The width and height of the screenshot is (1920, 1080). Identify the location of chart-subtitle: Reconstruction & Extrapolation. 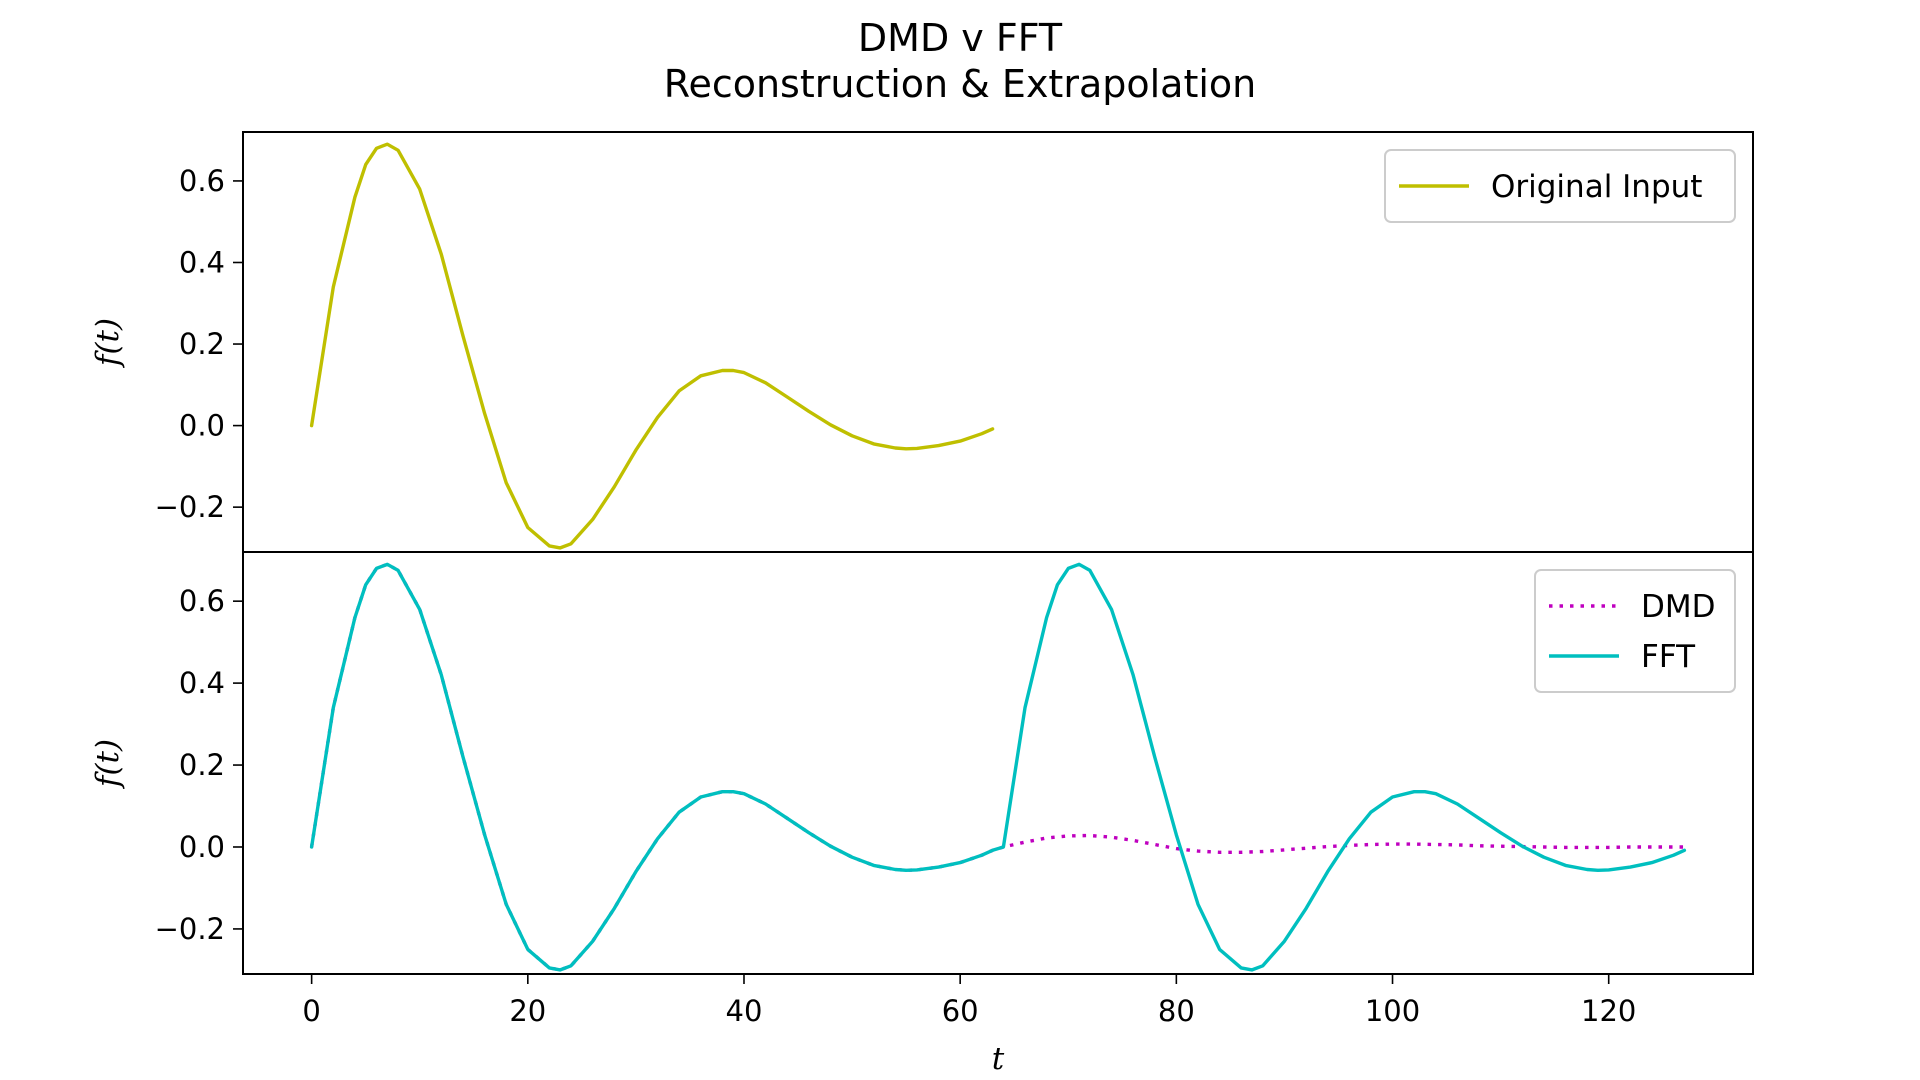
(960, 84).